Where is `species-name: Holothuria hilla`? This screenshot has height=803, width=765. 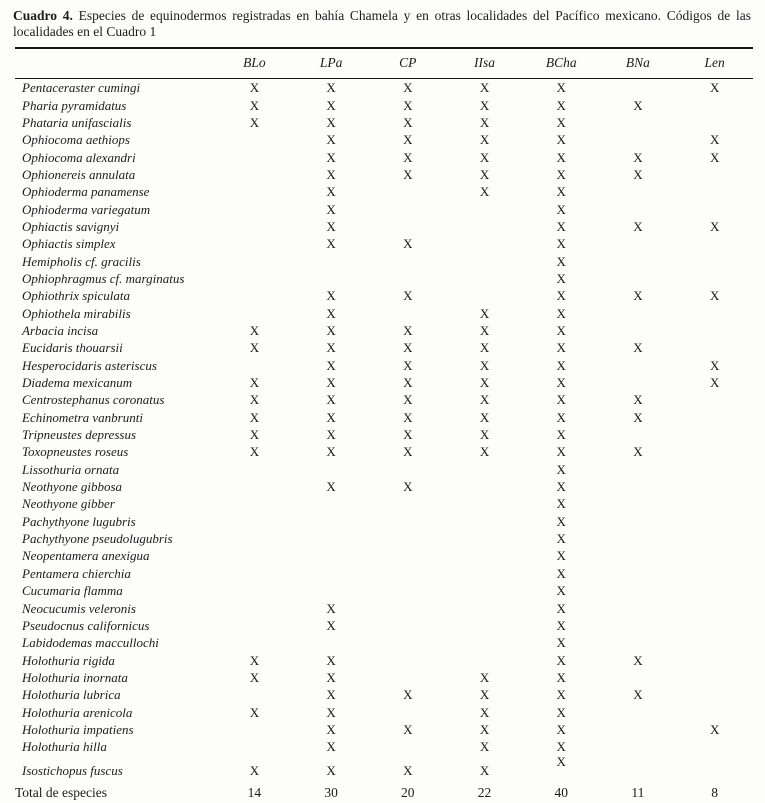
species-name: Holothuria hilla is located at coordinates (64, 747).